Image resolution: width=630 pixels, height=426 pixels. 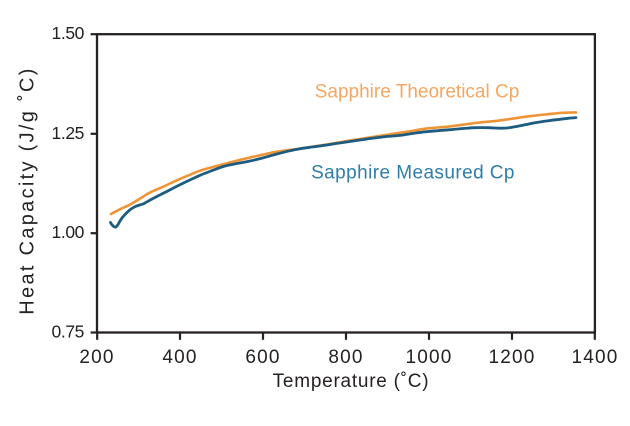 I want to click on svg-text: 1.50, so click(x=68, y=33).